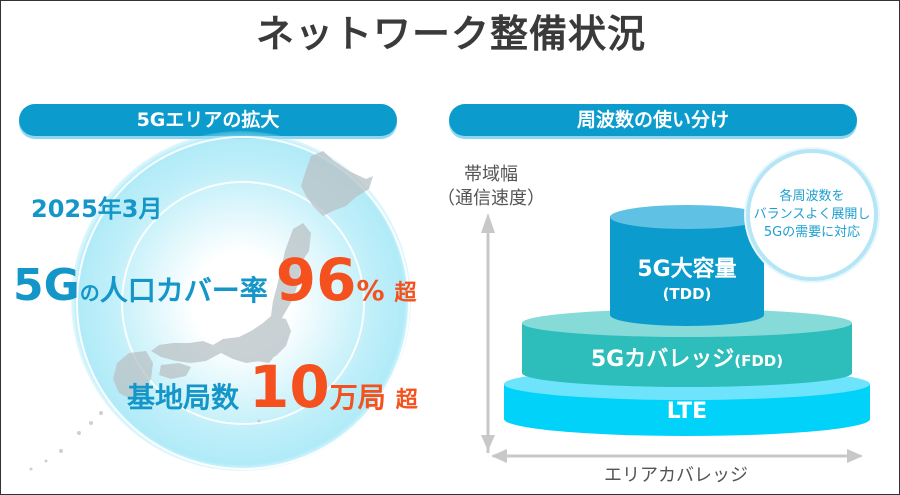 This screenshot has height=495, width=900. What do you see at coordinates (46, 285) in the screenshot?
I see `coverage-5g-prefix: 5G` at bounding box center [46, 285].